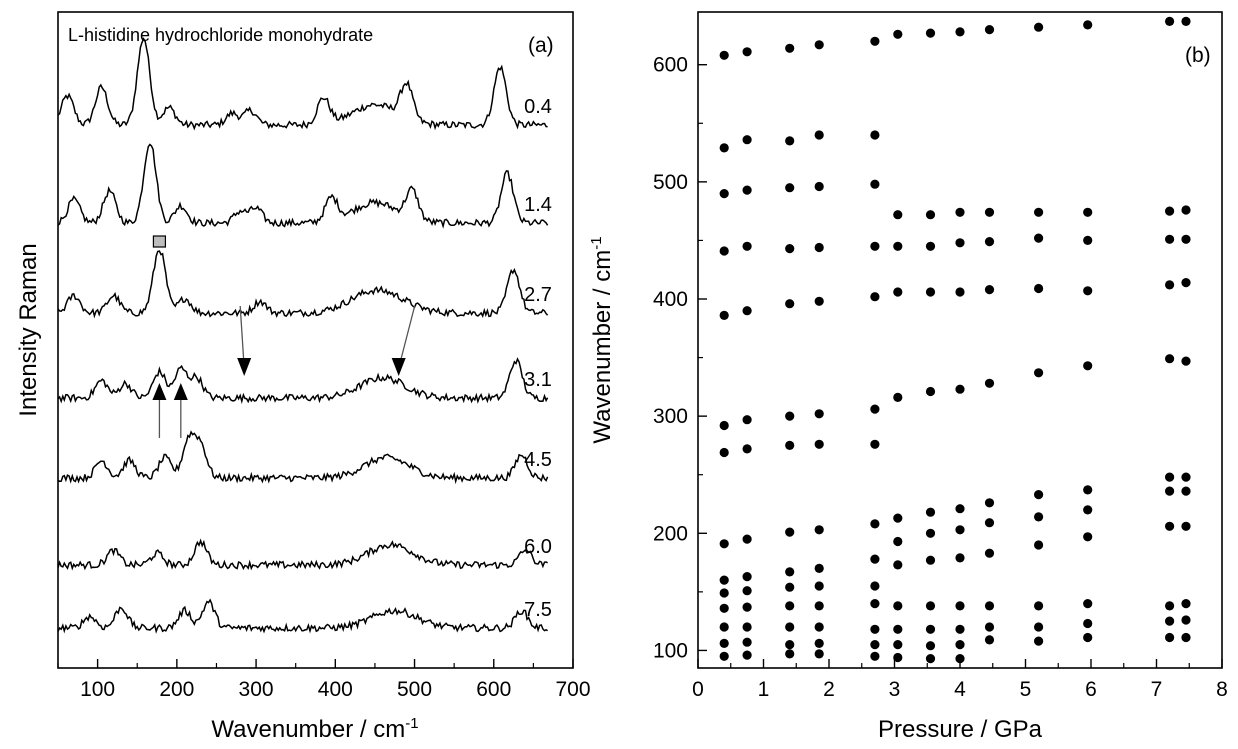 This screenshot has width=1238, height=749. What do you see at coordinates (960, 689) in the screenshot?
I see `x-tick-label: 4` at bounding box center [960, 689].